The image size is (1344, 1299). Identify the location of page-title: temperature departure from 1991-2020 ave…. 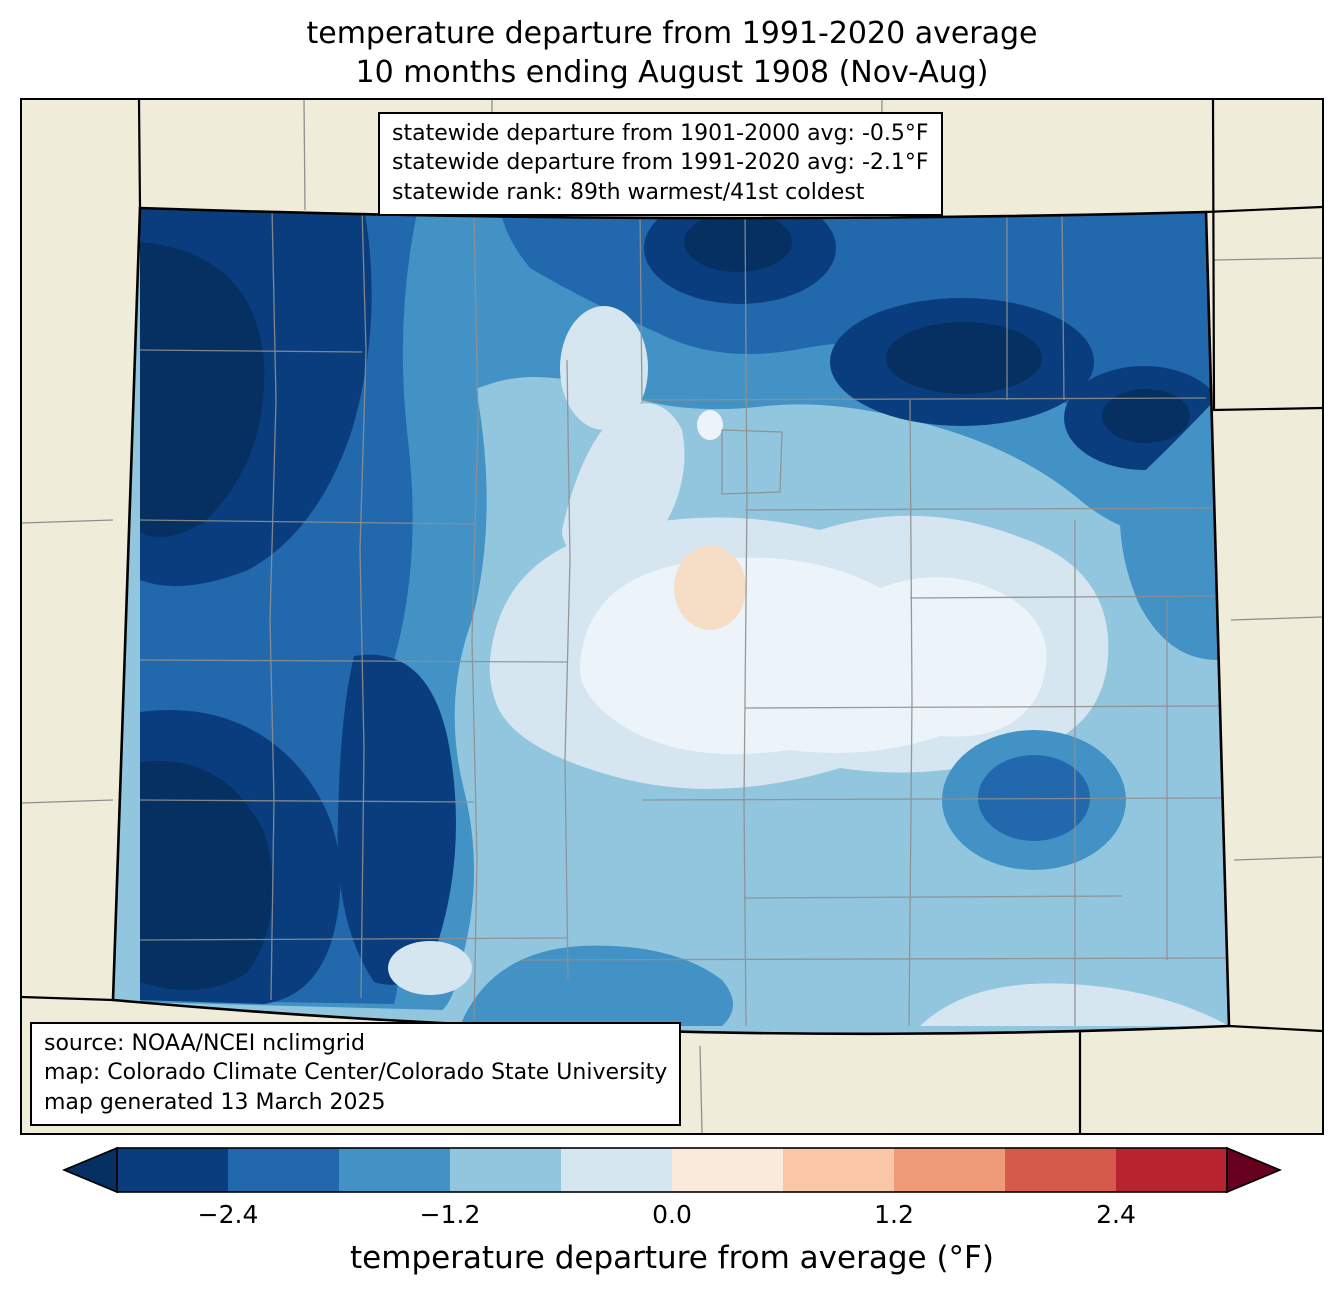
(672, 53).